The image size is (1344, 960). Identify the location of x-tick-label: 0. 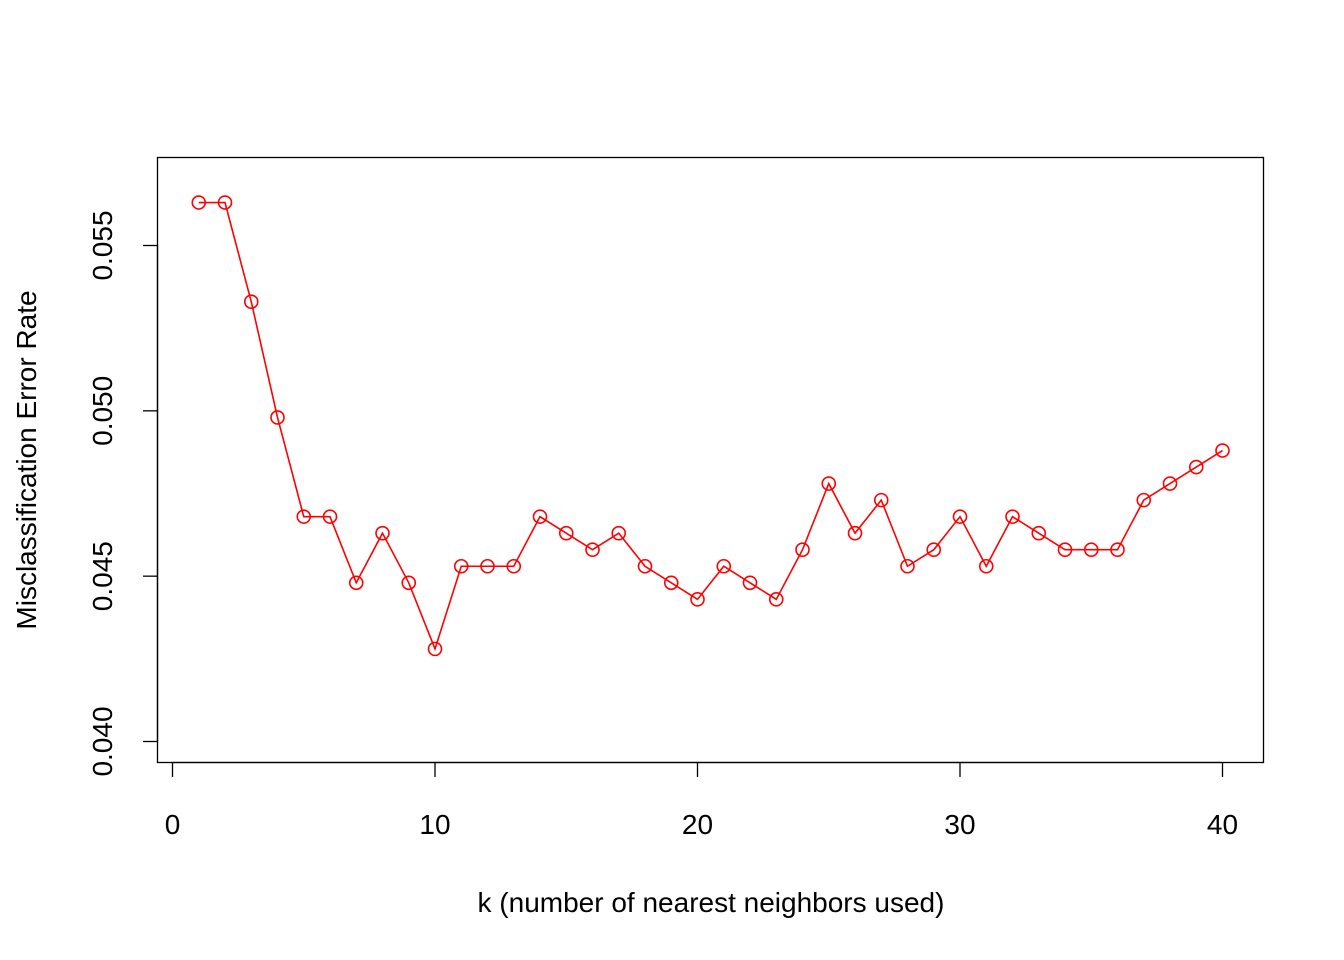
(173, 824).